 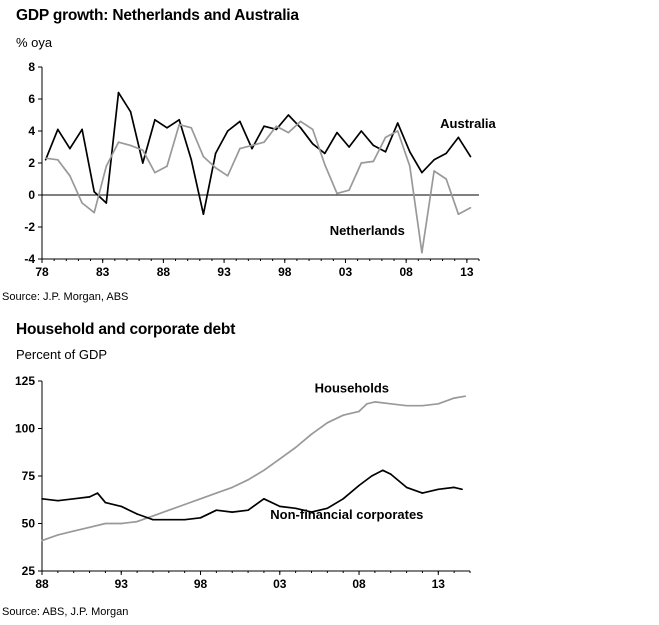 What do you see at coordinates (346, 514) in the screenshot?
I see `series-label-non-financial-corporates: Non-financial corporates` at bounding box center [346, 514].